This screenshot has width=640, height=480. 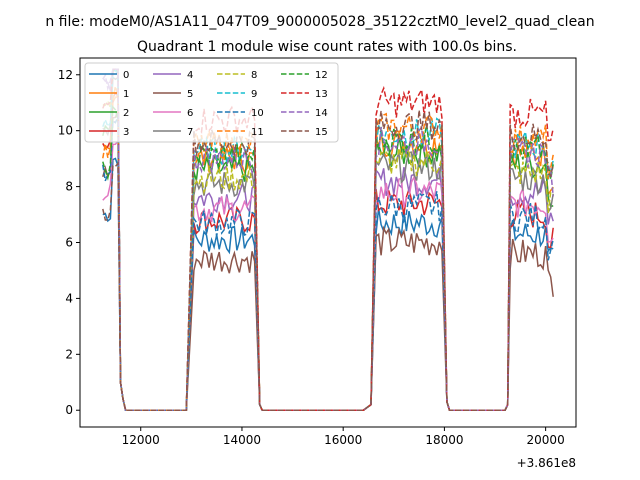 What do you see at coordinates (126, 113) in the screenshot?
I see `legend-label: 2` at bounding box center [126, 113].